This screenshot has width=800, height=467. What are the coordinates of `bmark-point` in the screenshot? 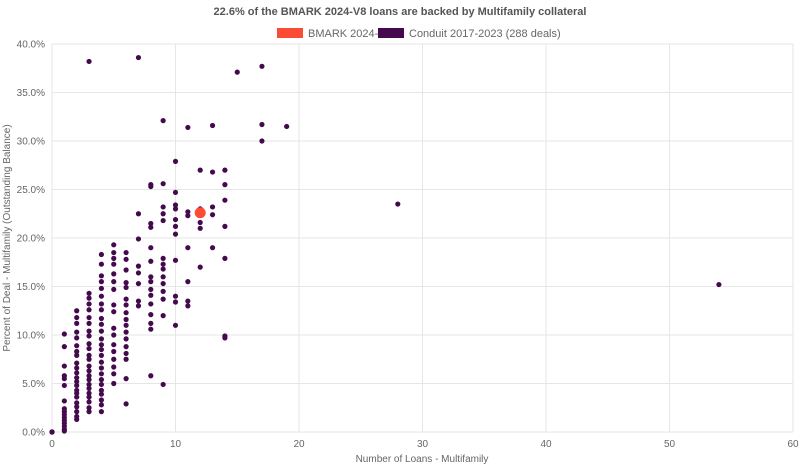 It's located at (200, 213).